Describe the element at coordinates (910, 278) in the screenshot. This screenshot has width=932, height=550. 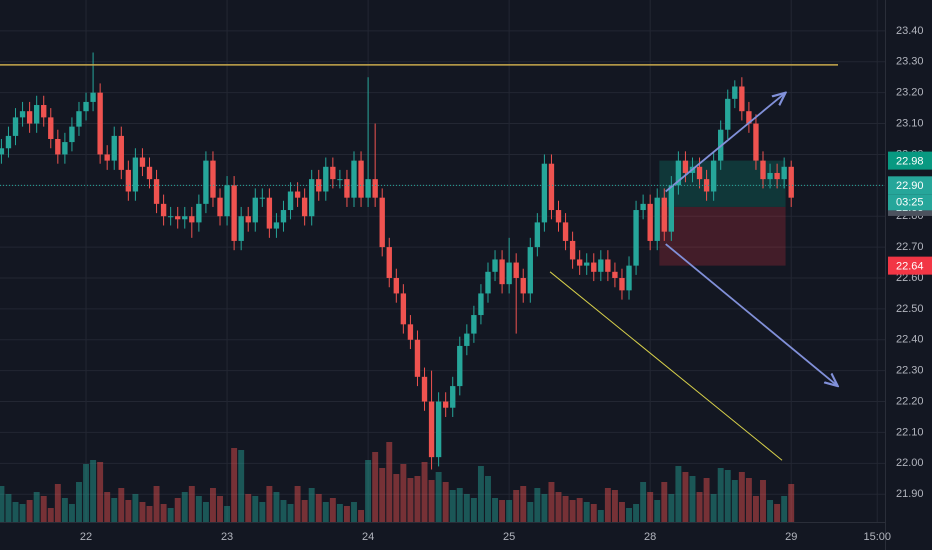
I see `y-tick-label: 22.60` at that location.